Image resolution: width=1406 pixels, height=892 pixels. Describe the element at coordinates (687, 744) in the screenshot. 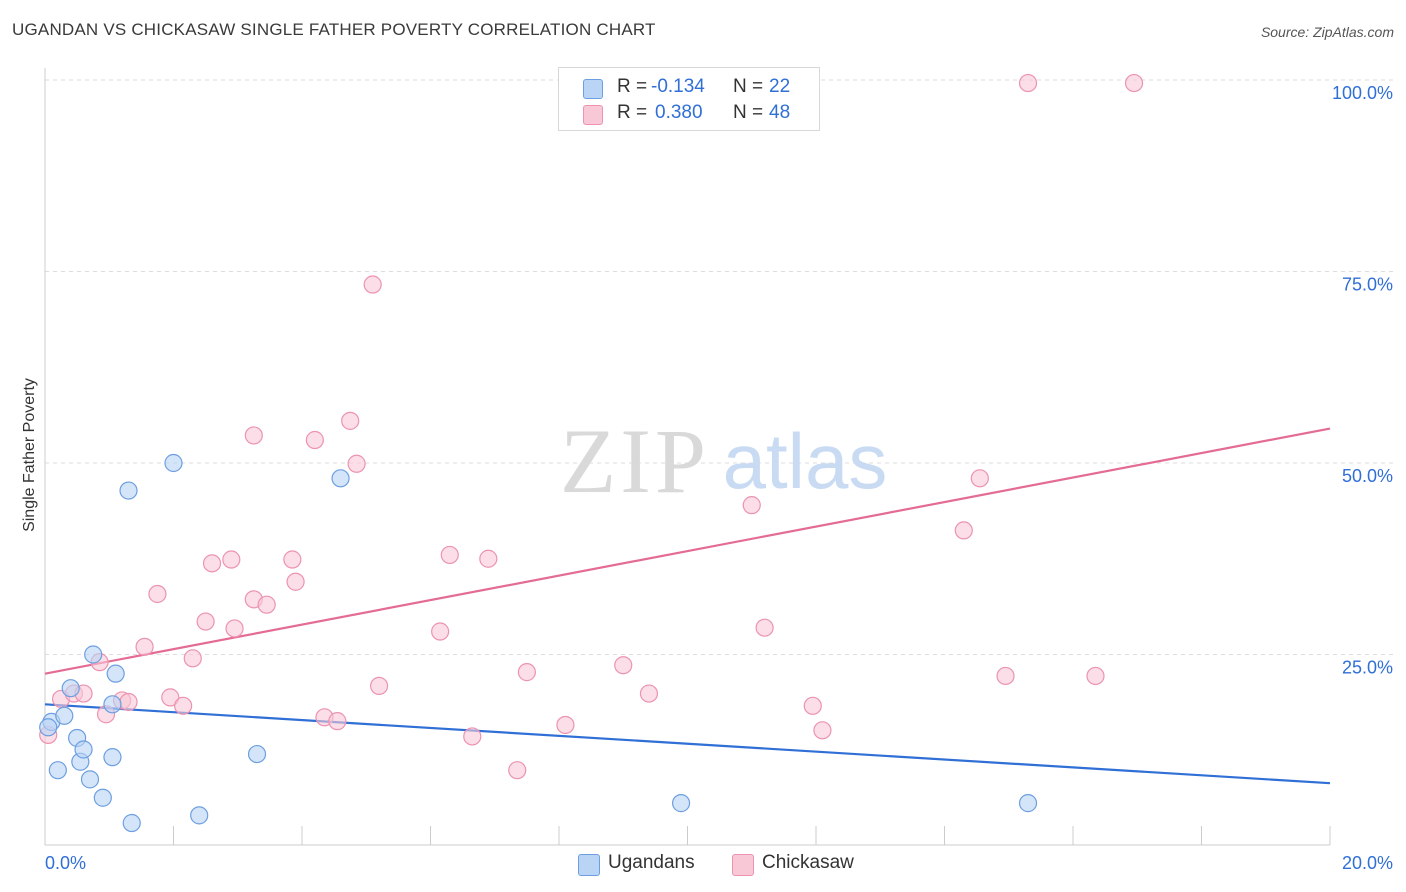

I see `ugandans-trend-line` at that location.